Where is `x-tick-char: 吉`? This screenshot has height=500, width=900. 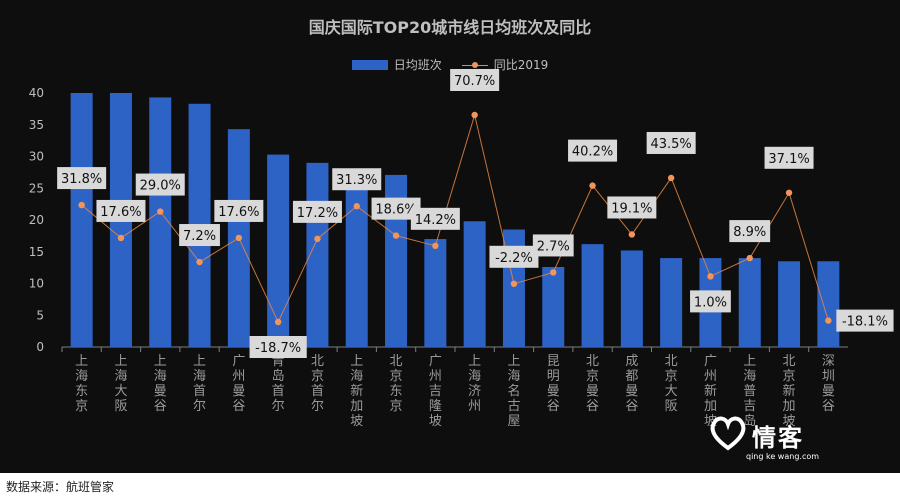
x-tick-char: 吉 is located at coordinates (435, 391).